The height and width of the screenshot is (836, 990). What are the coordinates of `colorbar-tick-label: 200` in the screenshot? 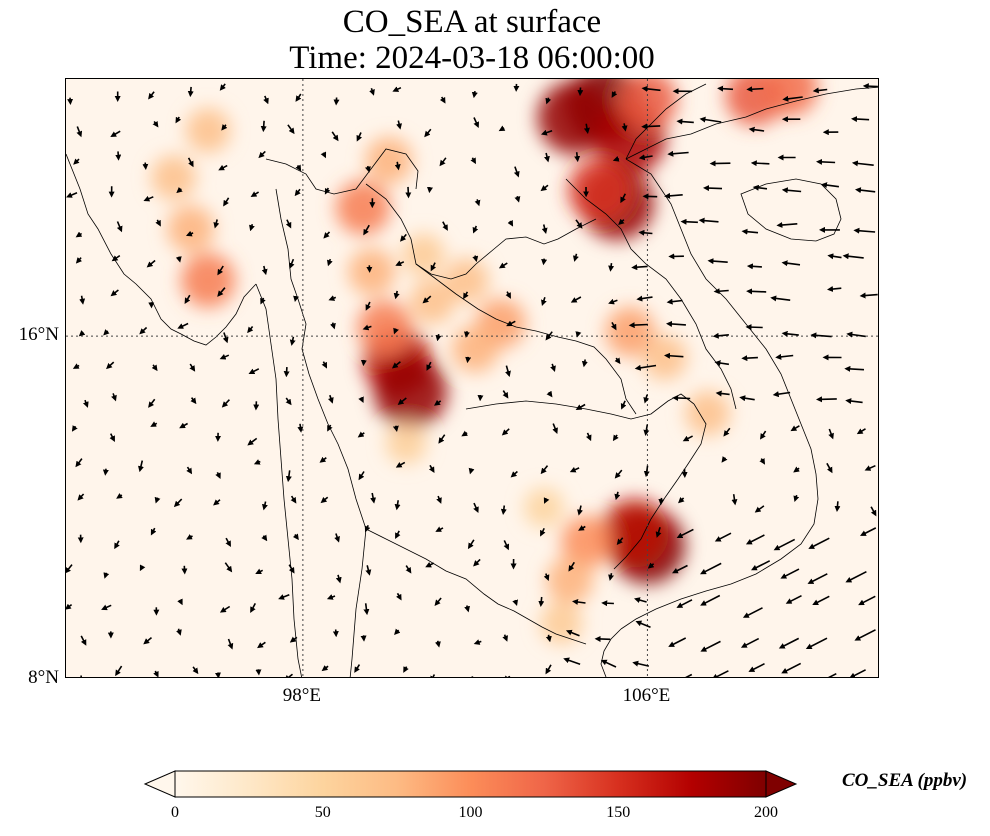 It's located at (766, 812).